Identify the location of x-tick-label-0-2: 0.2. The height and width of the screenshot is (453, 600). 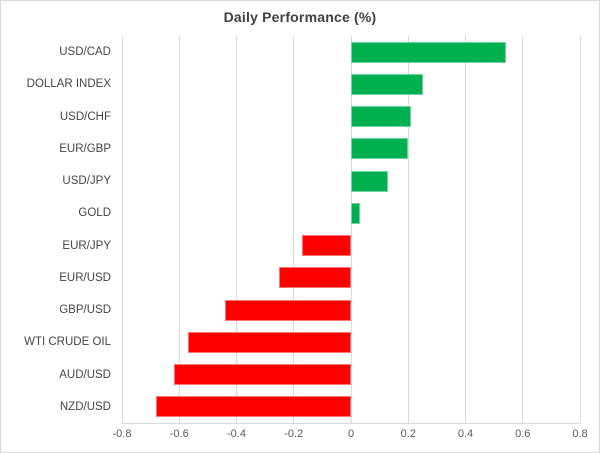
(408, 434).